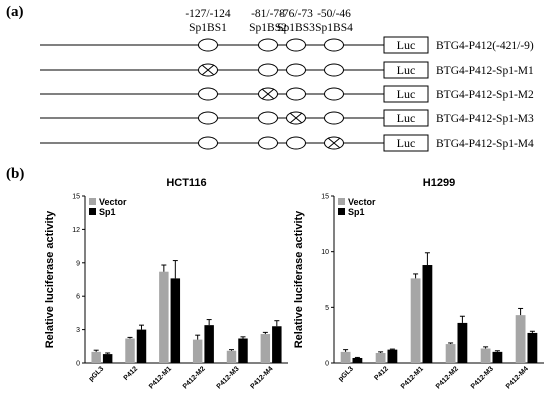 The image size is (550, 404). What do you see at coordinates (15, 174) in the screenshot?
I see `panel-b-label: (b)` at bounding box center [15, 174].